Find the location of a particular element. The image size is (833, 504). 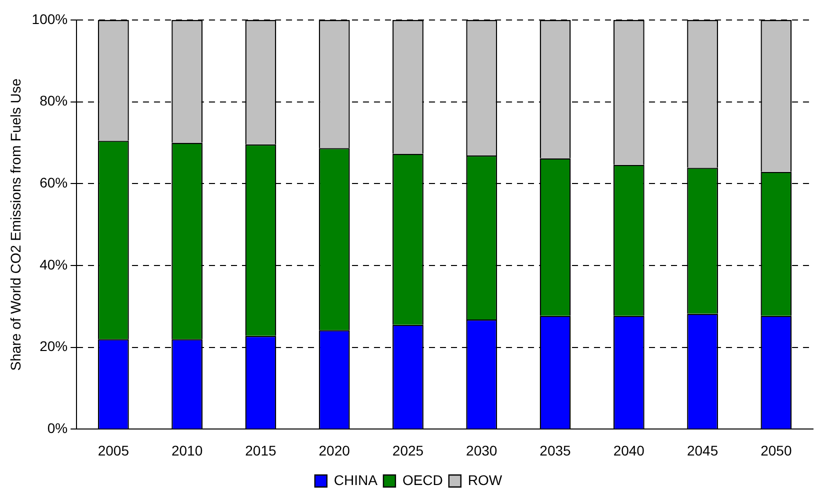

y-tick-label: 40% is located at coordinates (54, 264).